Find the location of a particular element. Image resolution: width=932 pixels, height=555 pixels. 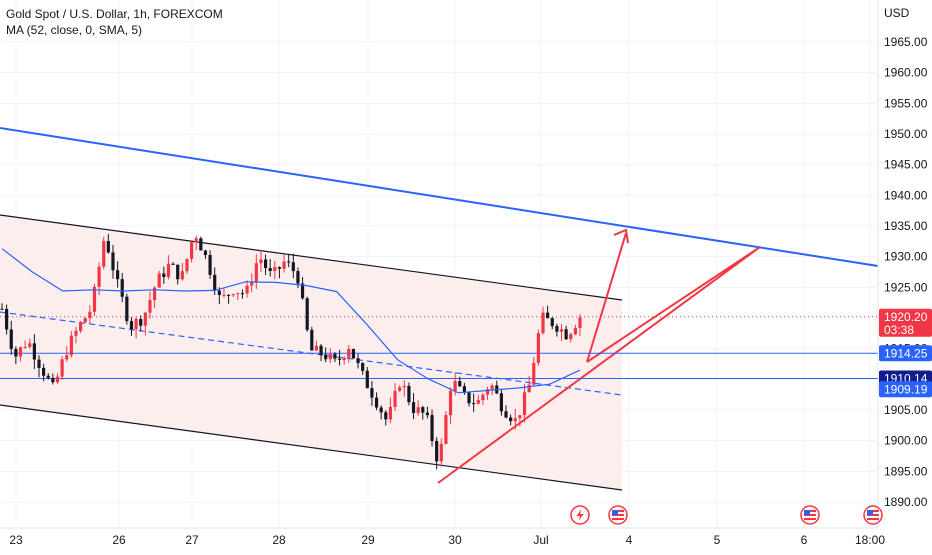

y-tick-label: 1940.00 is located at coordinates (906, 195).